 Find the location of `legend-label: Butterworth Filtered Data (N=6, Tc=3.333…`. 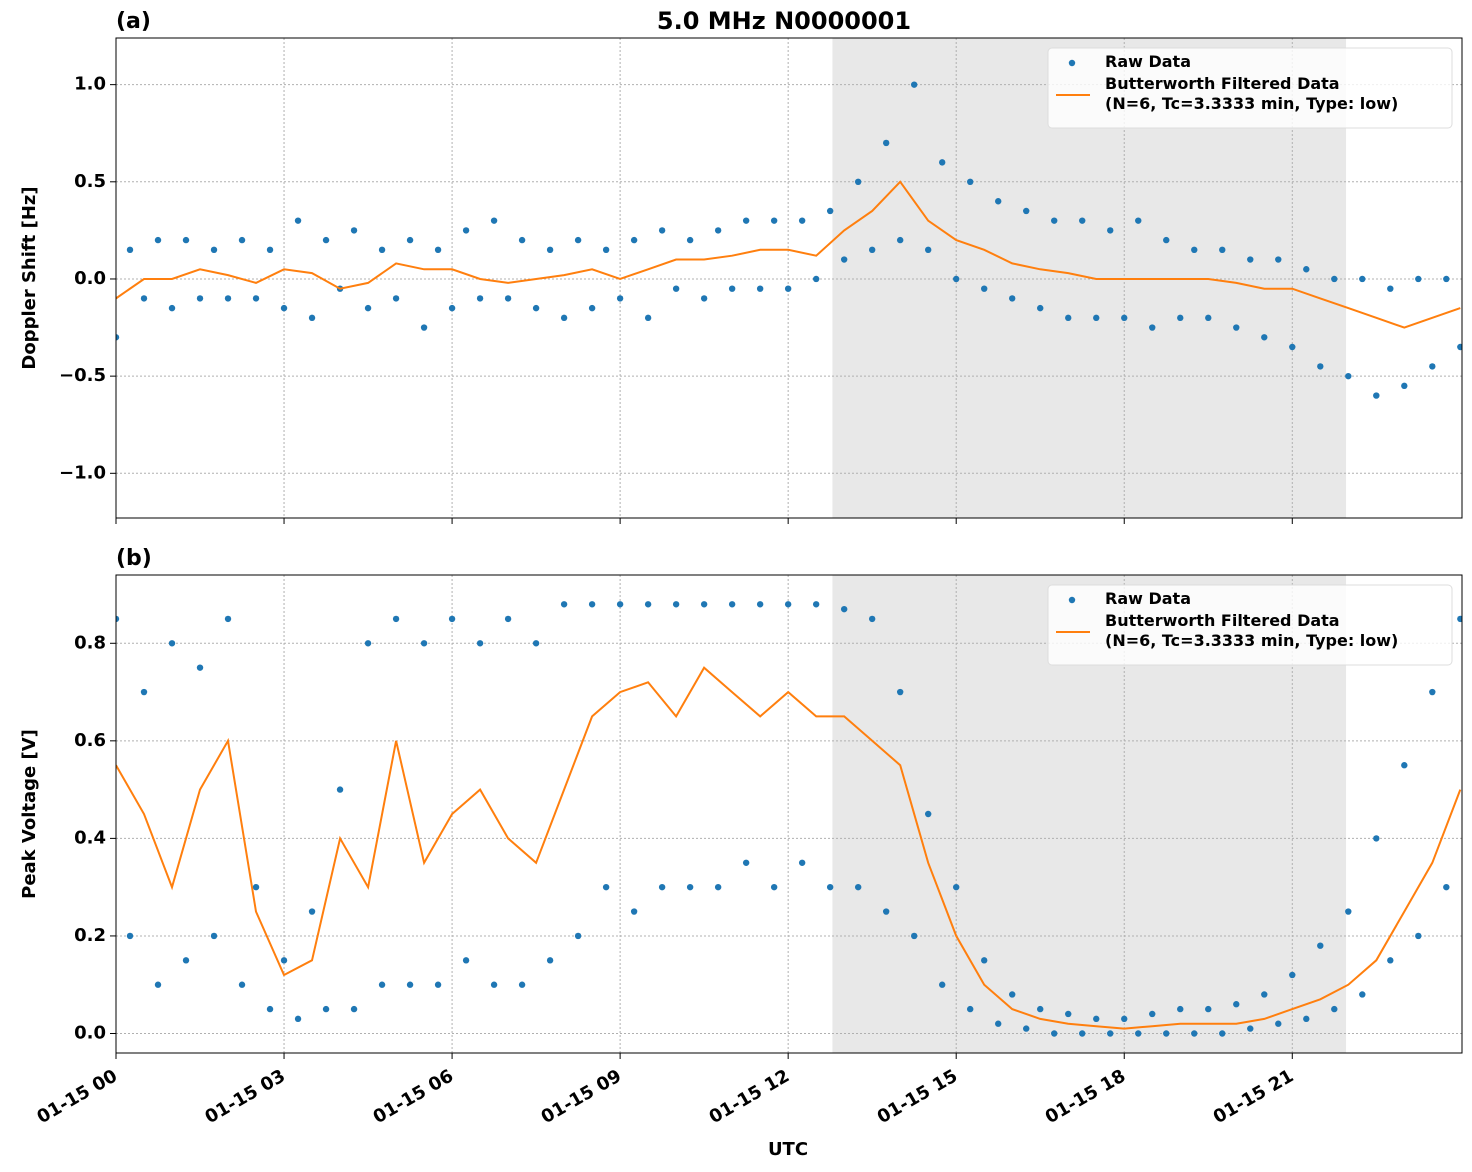

legend-label: Butterworth Filtered Data (N=6, Tc=3.333… is located at coordinates (1252, 93).